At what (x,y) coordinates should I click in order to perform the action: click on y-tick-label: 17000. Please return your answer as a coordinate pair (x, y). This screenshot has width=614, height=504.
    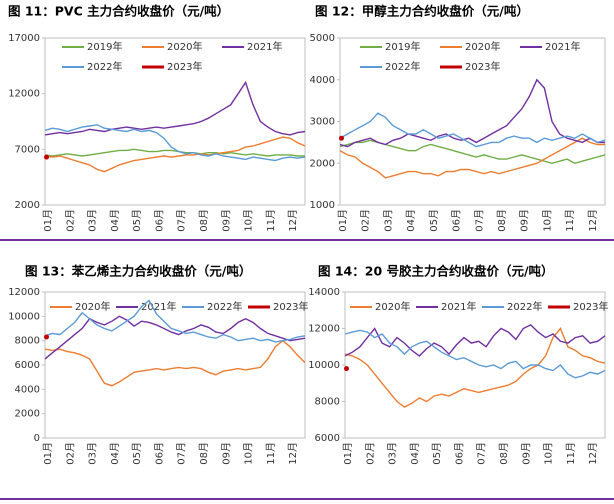
    Looking at the image, I should click on (24, 38).